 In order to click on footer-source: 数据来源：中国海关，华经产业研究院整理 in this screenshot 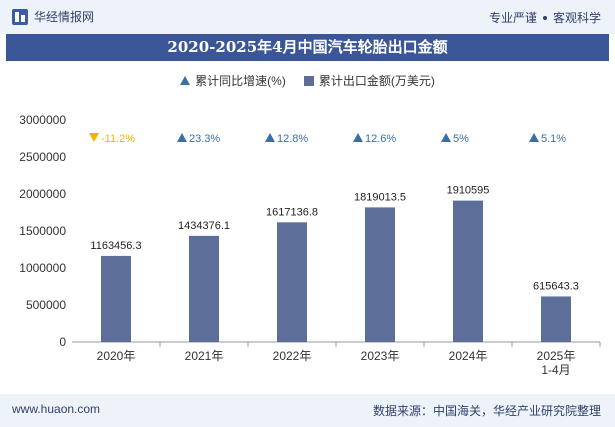, I will do `click(486, 411)`.